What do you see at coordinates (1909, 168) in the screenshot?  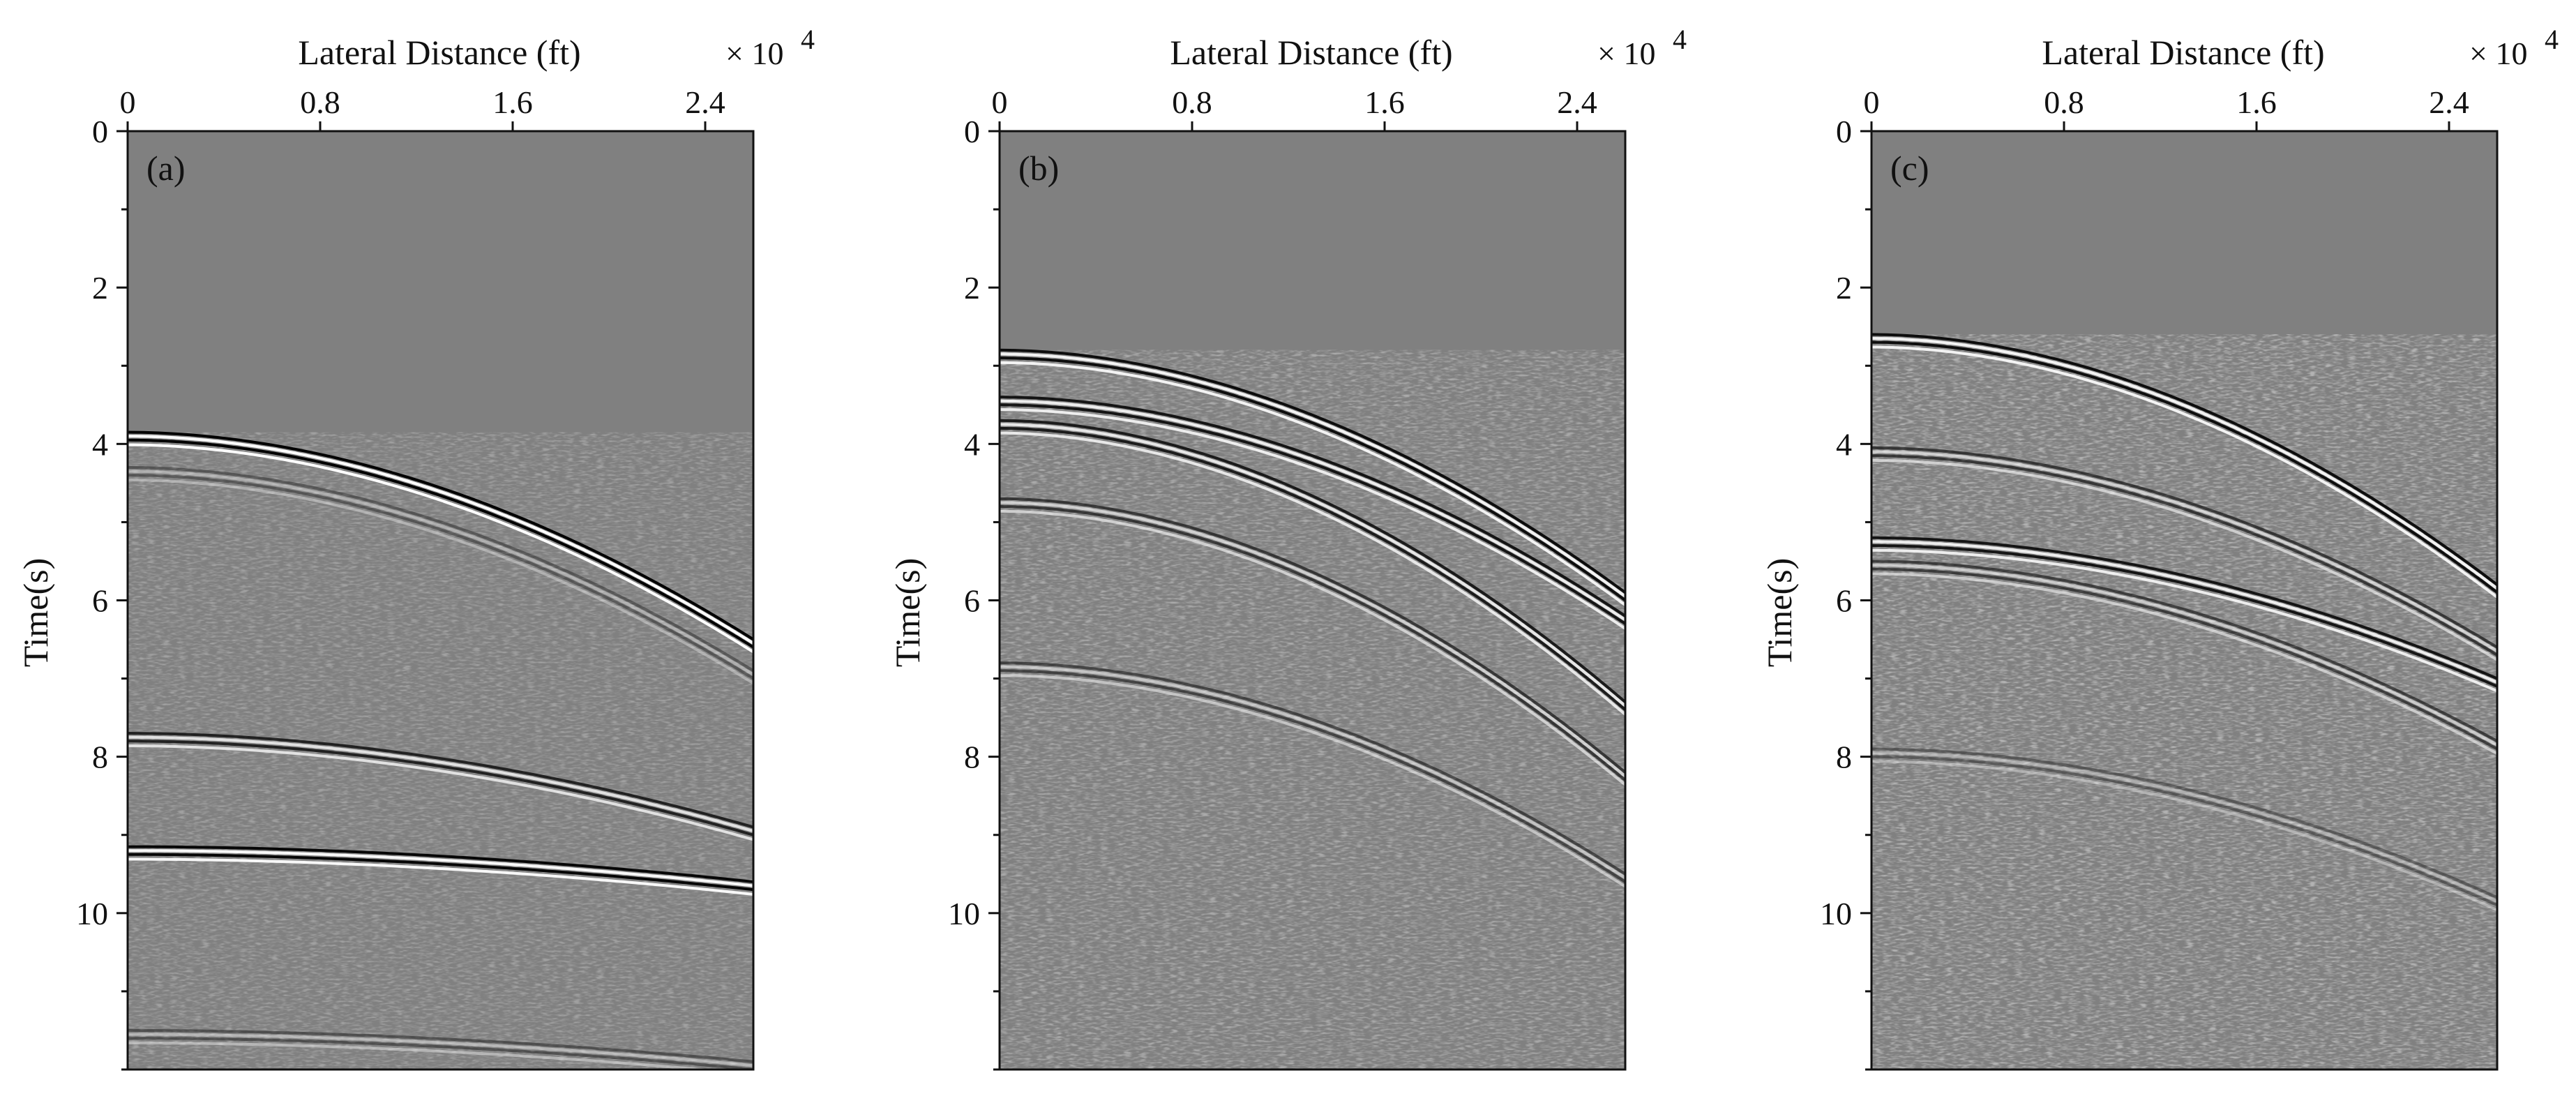 I see `panel-label: (c)` at bounding box center [1909, 168].